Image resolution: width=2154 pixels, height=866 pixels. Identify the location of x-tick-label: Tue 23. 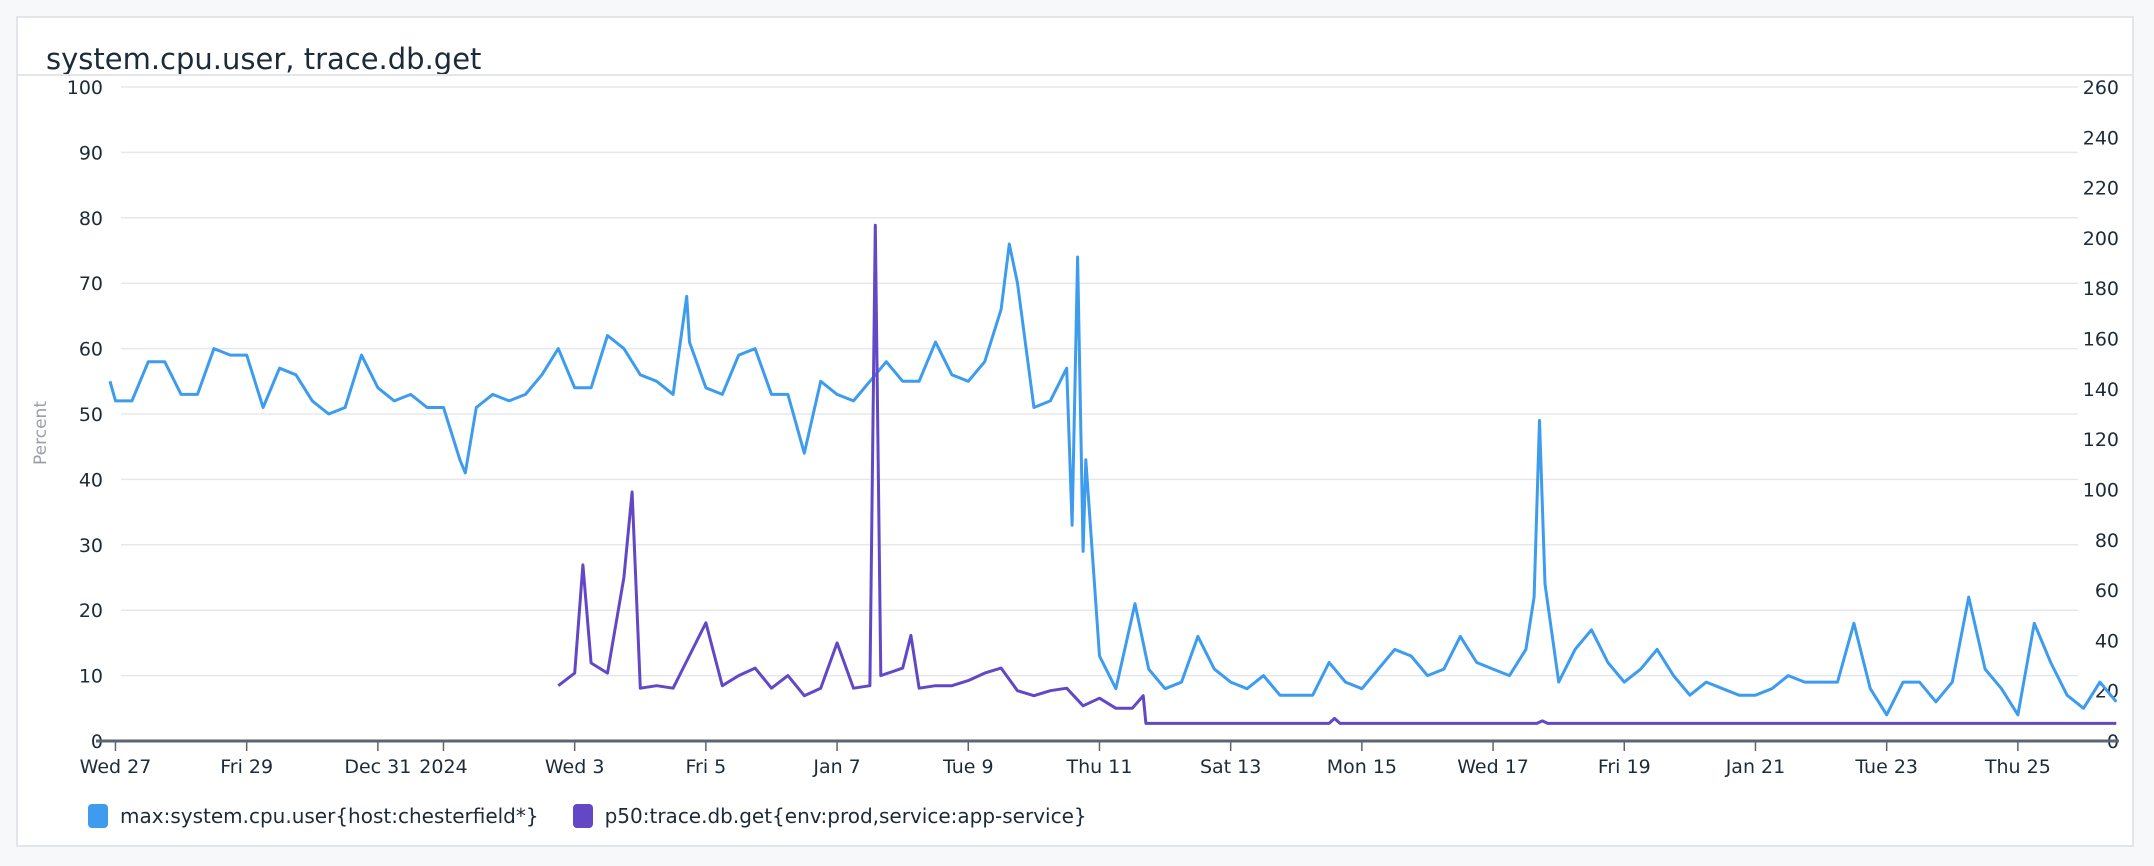
(1886, 767).